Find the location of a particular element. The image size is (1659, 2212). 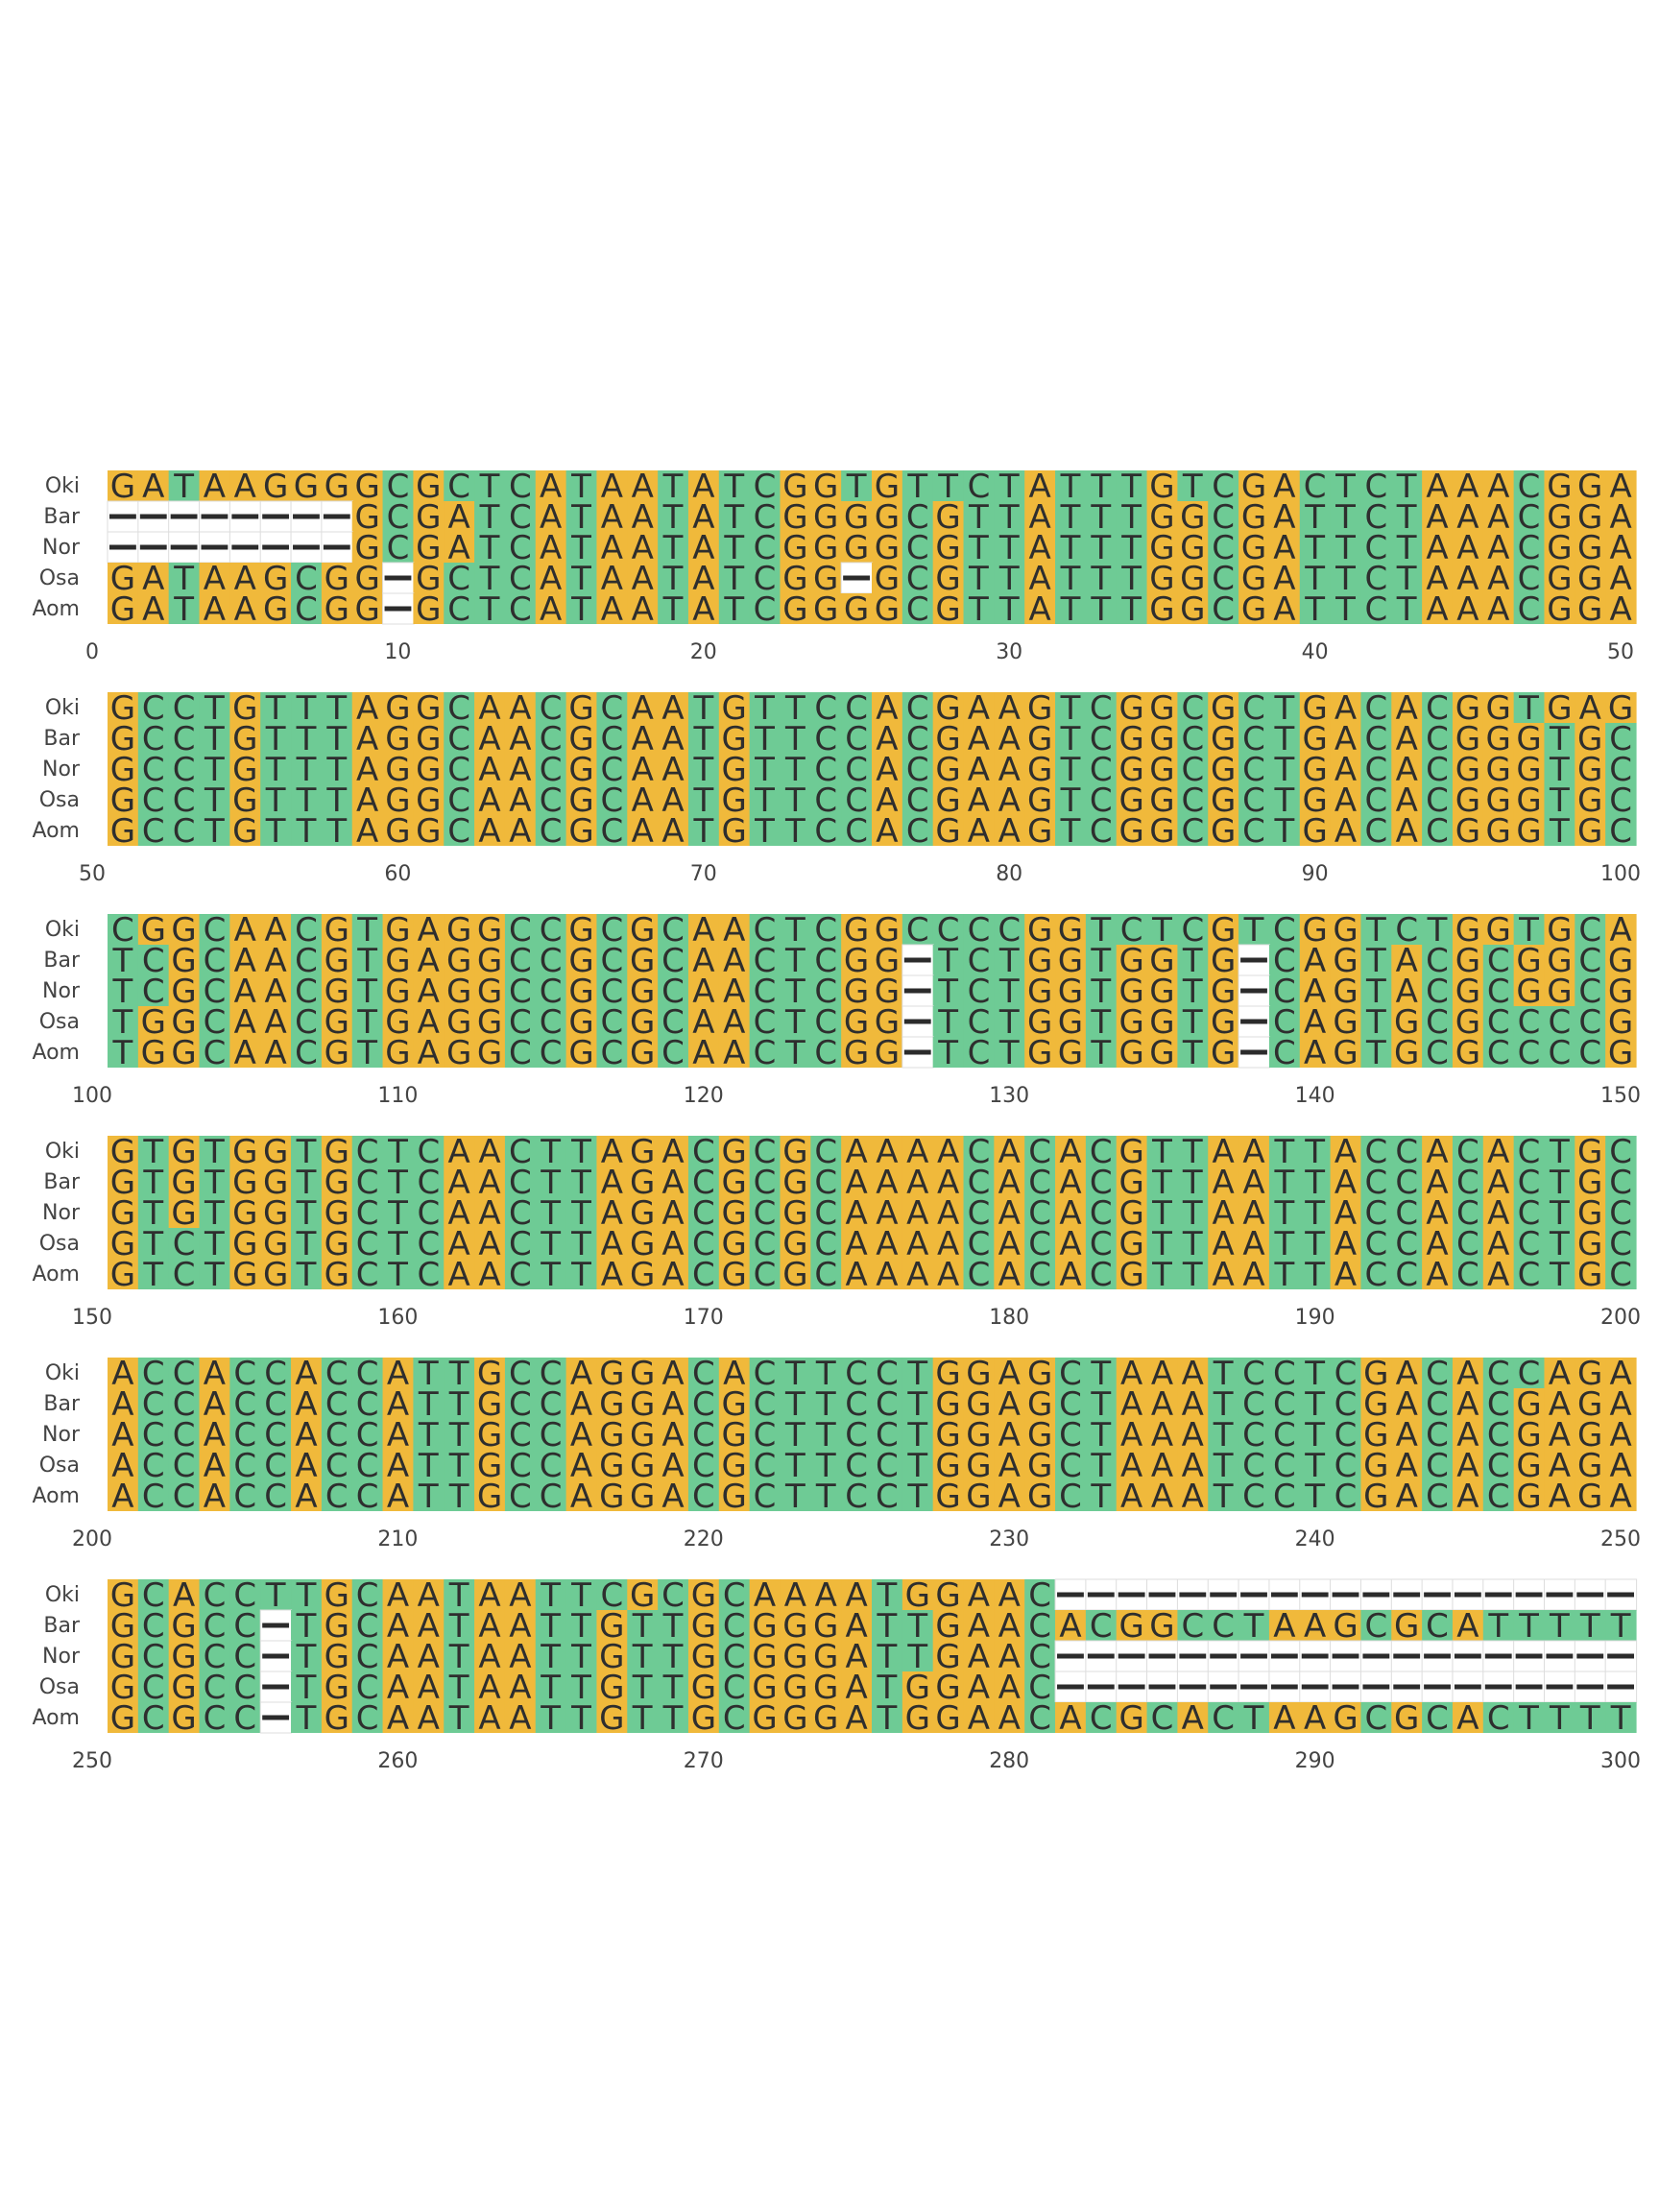

tick-label: 170 is located at coordinates (704, 1318).